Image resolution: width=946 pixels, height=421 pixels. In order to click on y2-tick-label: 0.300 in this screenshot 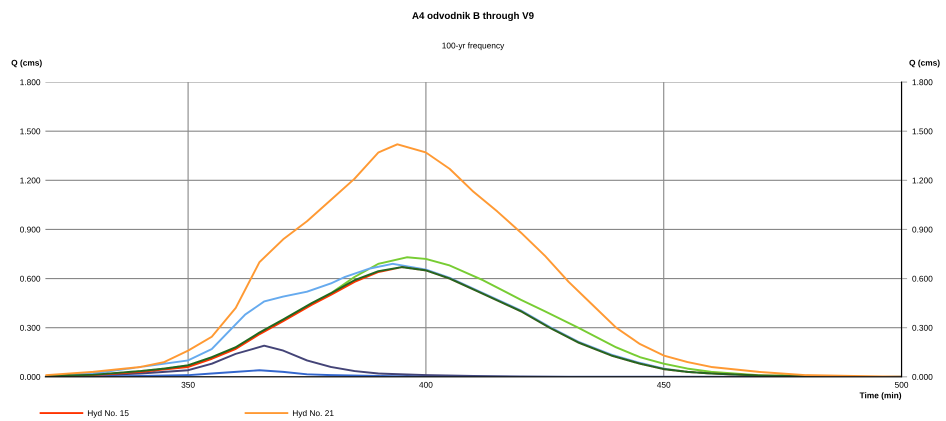, I will do `click(922, 327)`.